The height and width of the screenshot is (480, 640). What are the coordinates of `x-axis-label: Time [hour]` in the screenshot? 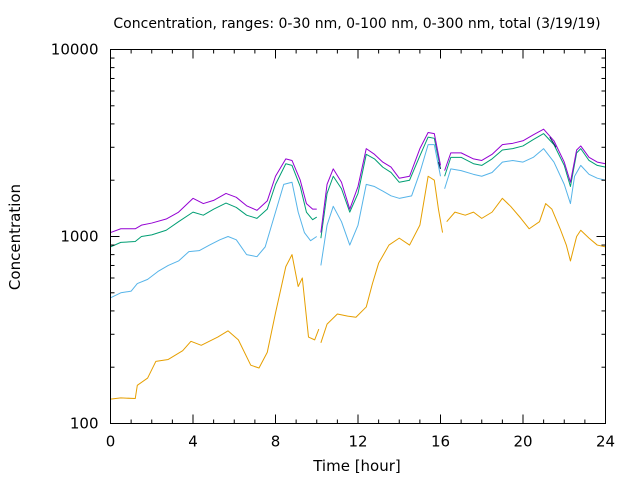 It's located at (356, 466).